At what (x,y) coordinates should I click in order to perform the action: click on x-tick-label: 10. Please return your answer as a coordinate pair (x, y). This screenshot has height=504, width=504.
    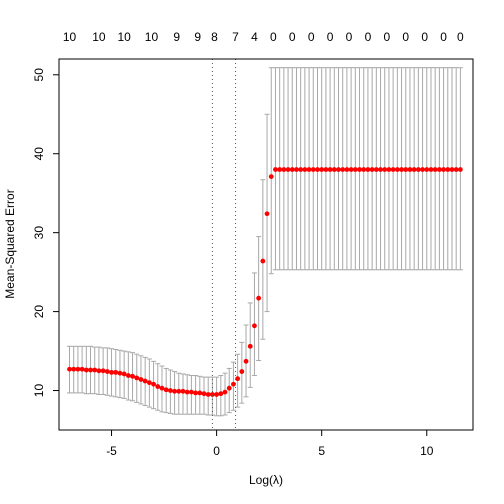
    Looking at the image, I should click on (427, 451).